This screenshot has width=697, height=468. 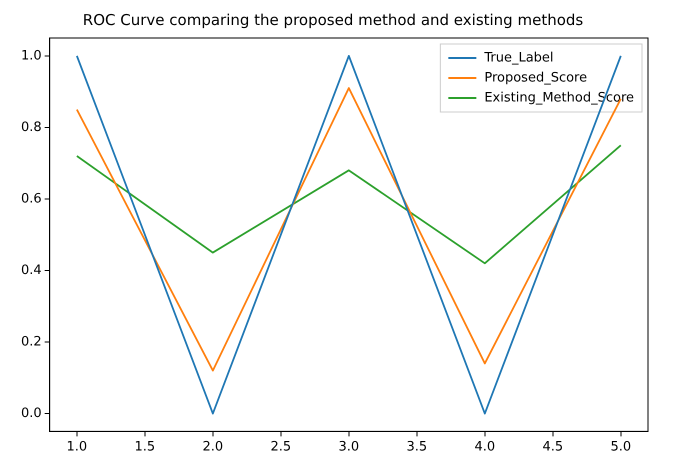 What do you see at coordinates (281, 447) in the screenshot?
I see `x-tick-label: 2.5` at bounding box center [281, 447].